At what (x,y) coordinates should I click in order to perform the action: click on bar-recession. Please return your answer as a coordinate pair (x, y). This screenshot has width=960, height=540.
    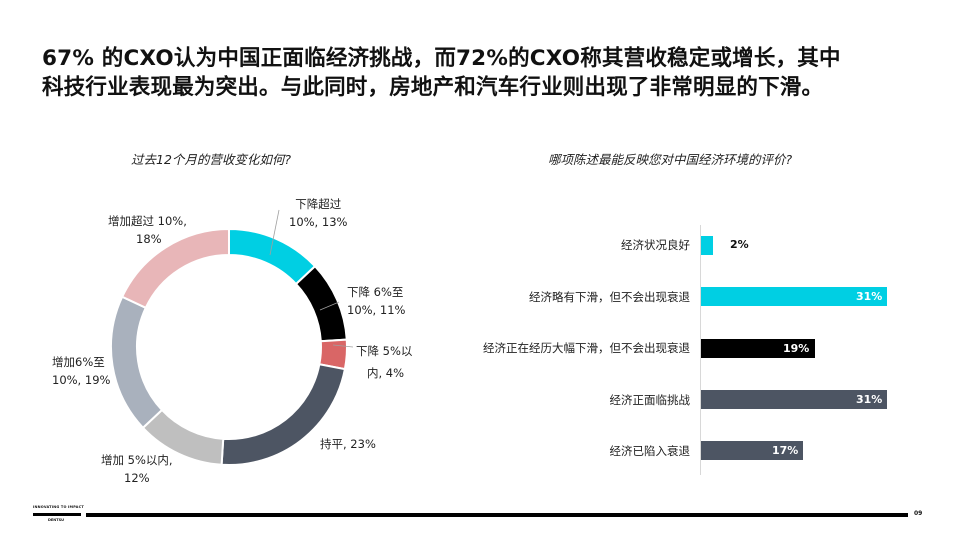
    Looking at the image, I should click on (752, 450).